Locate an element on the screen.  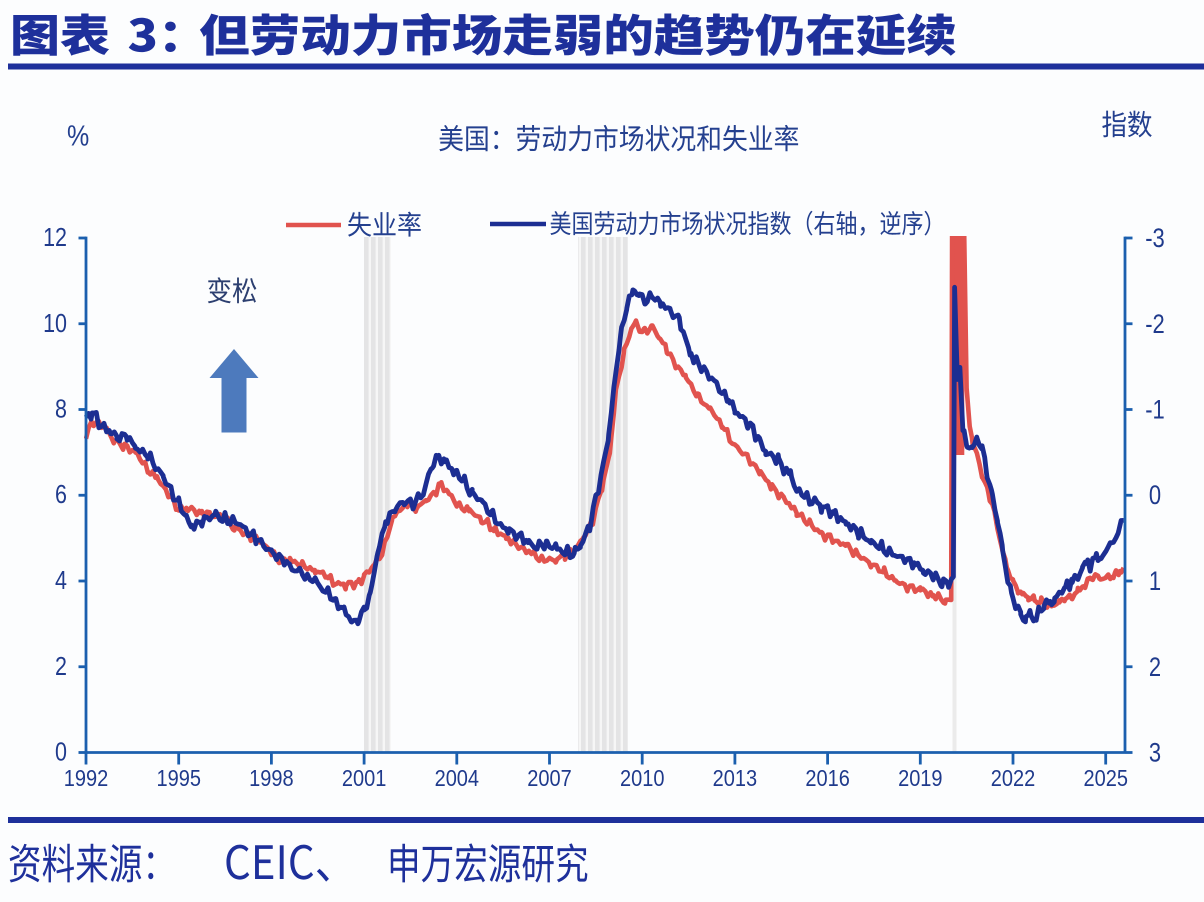
svg-text: 2019 is located at coordinates (920, 777).